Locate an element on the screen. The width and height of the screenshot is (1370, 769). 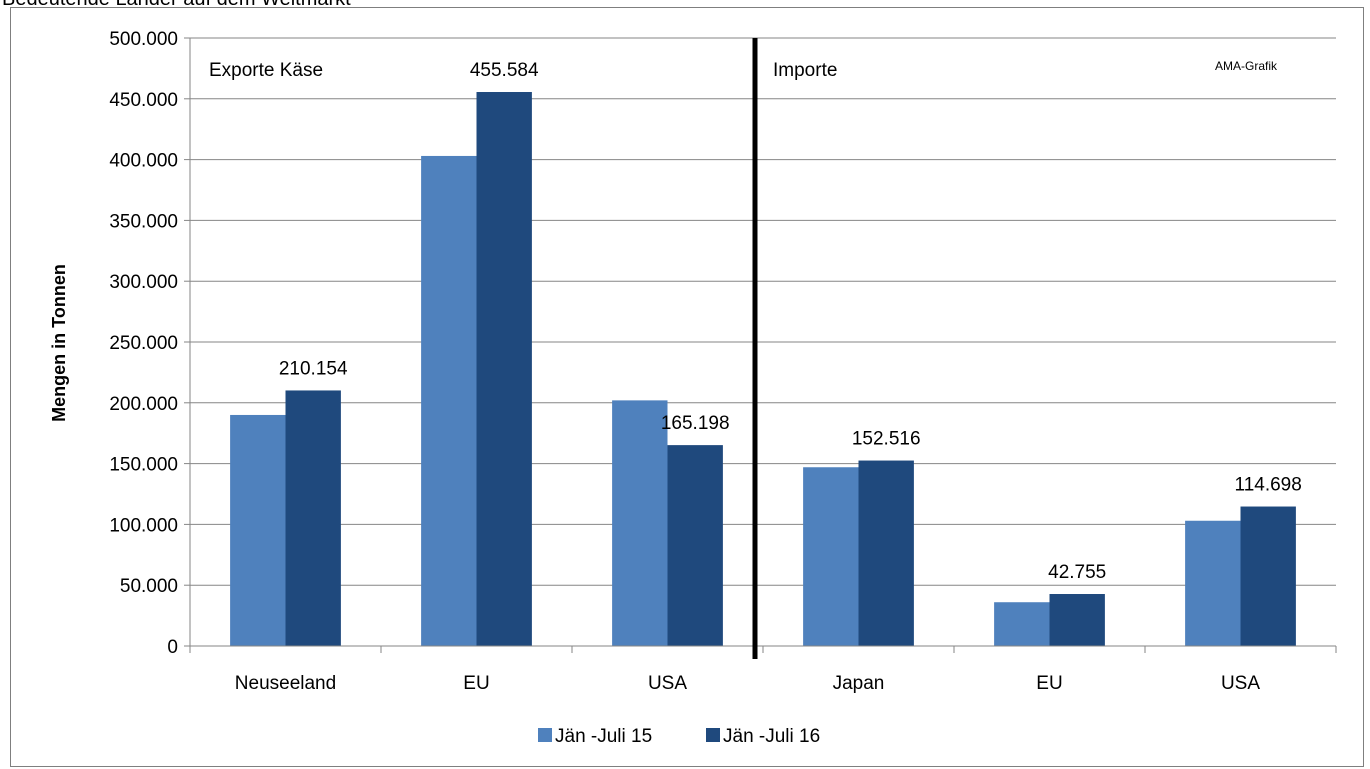
x-tick-label: Neuseeland is located at coordinates (285, 683).